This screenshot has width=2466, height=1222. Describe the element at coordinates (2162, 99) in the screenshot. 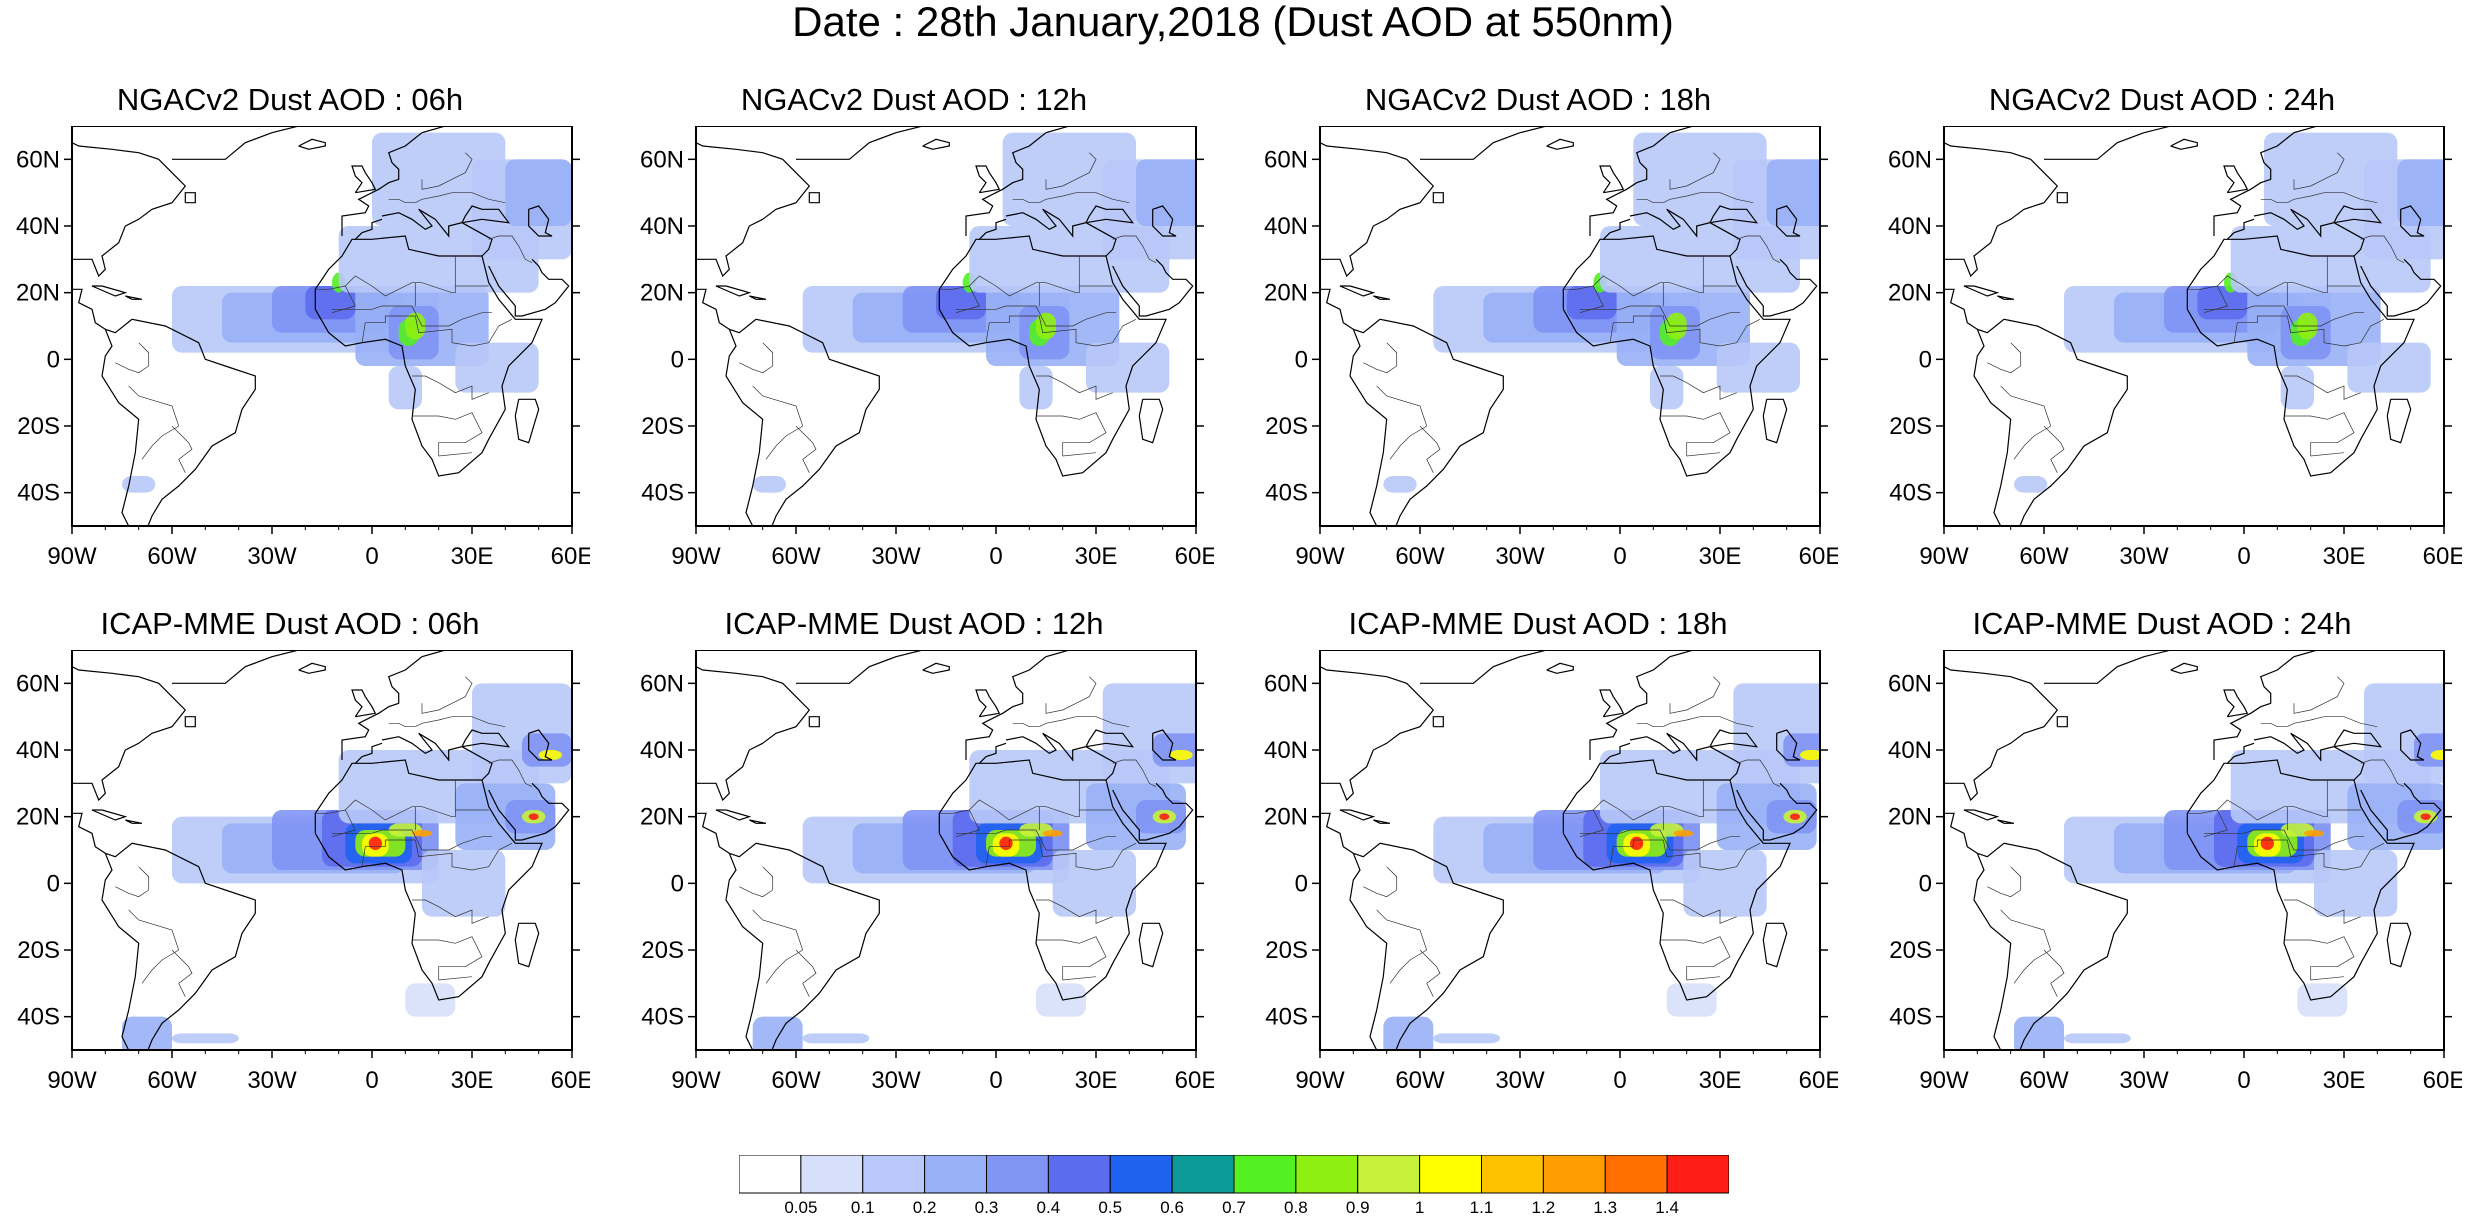

I see `panel-title: NGACv2 Dust AOD : 24h` at that location.